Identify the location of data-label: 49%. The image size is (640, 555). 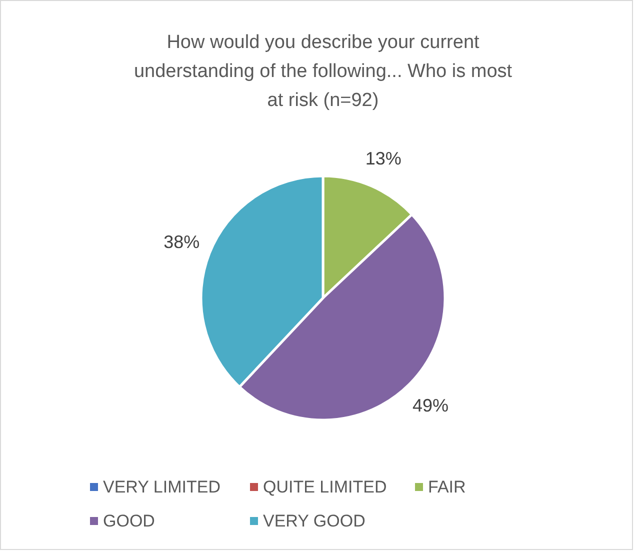
(430, 405).